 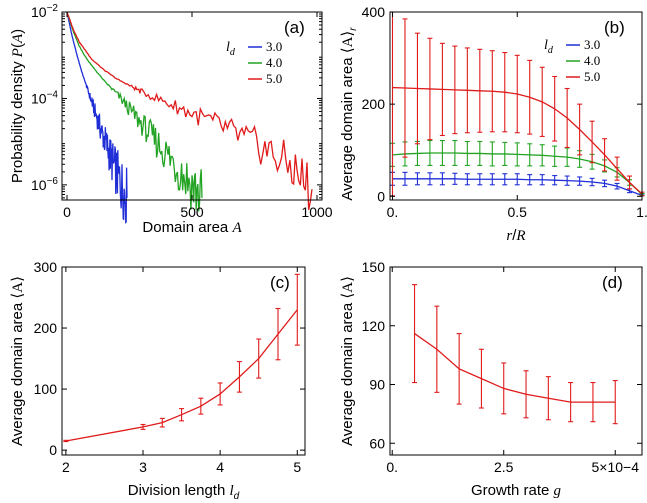 What do you see at coordinates (515, 235) in the screenshot?
I see `x-axis-title: r/R` at bounding box center [515, 235].